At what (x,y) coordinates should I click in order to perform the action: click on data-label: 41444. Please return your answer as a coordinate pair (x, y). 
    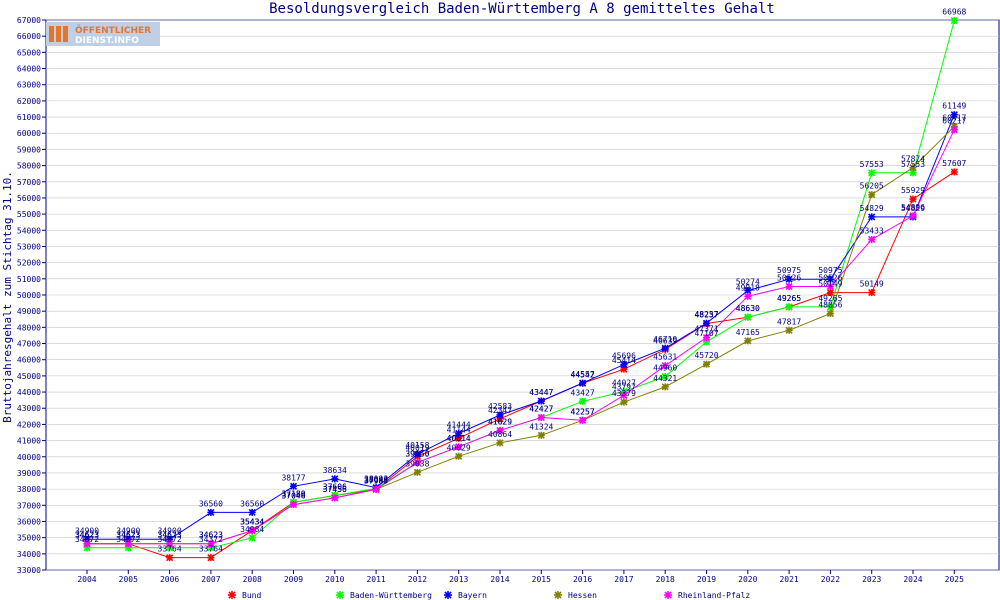
    Looking at the image, I should click on (459, 424).